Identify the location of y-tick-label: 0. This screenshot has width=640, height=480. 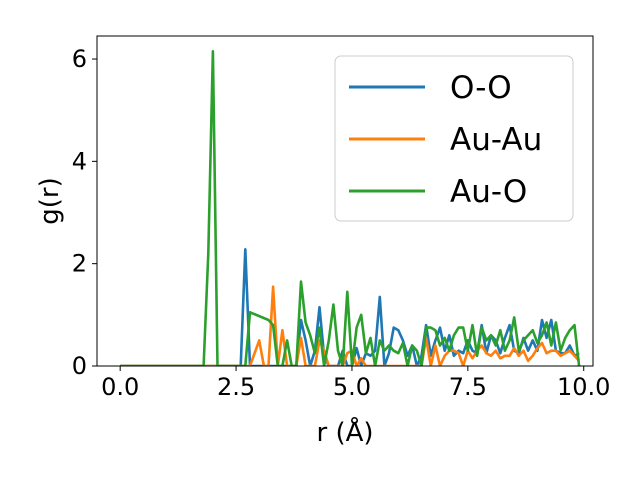
(79, 366).